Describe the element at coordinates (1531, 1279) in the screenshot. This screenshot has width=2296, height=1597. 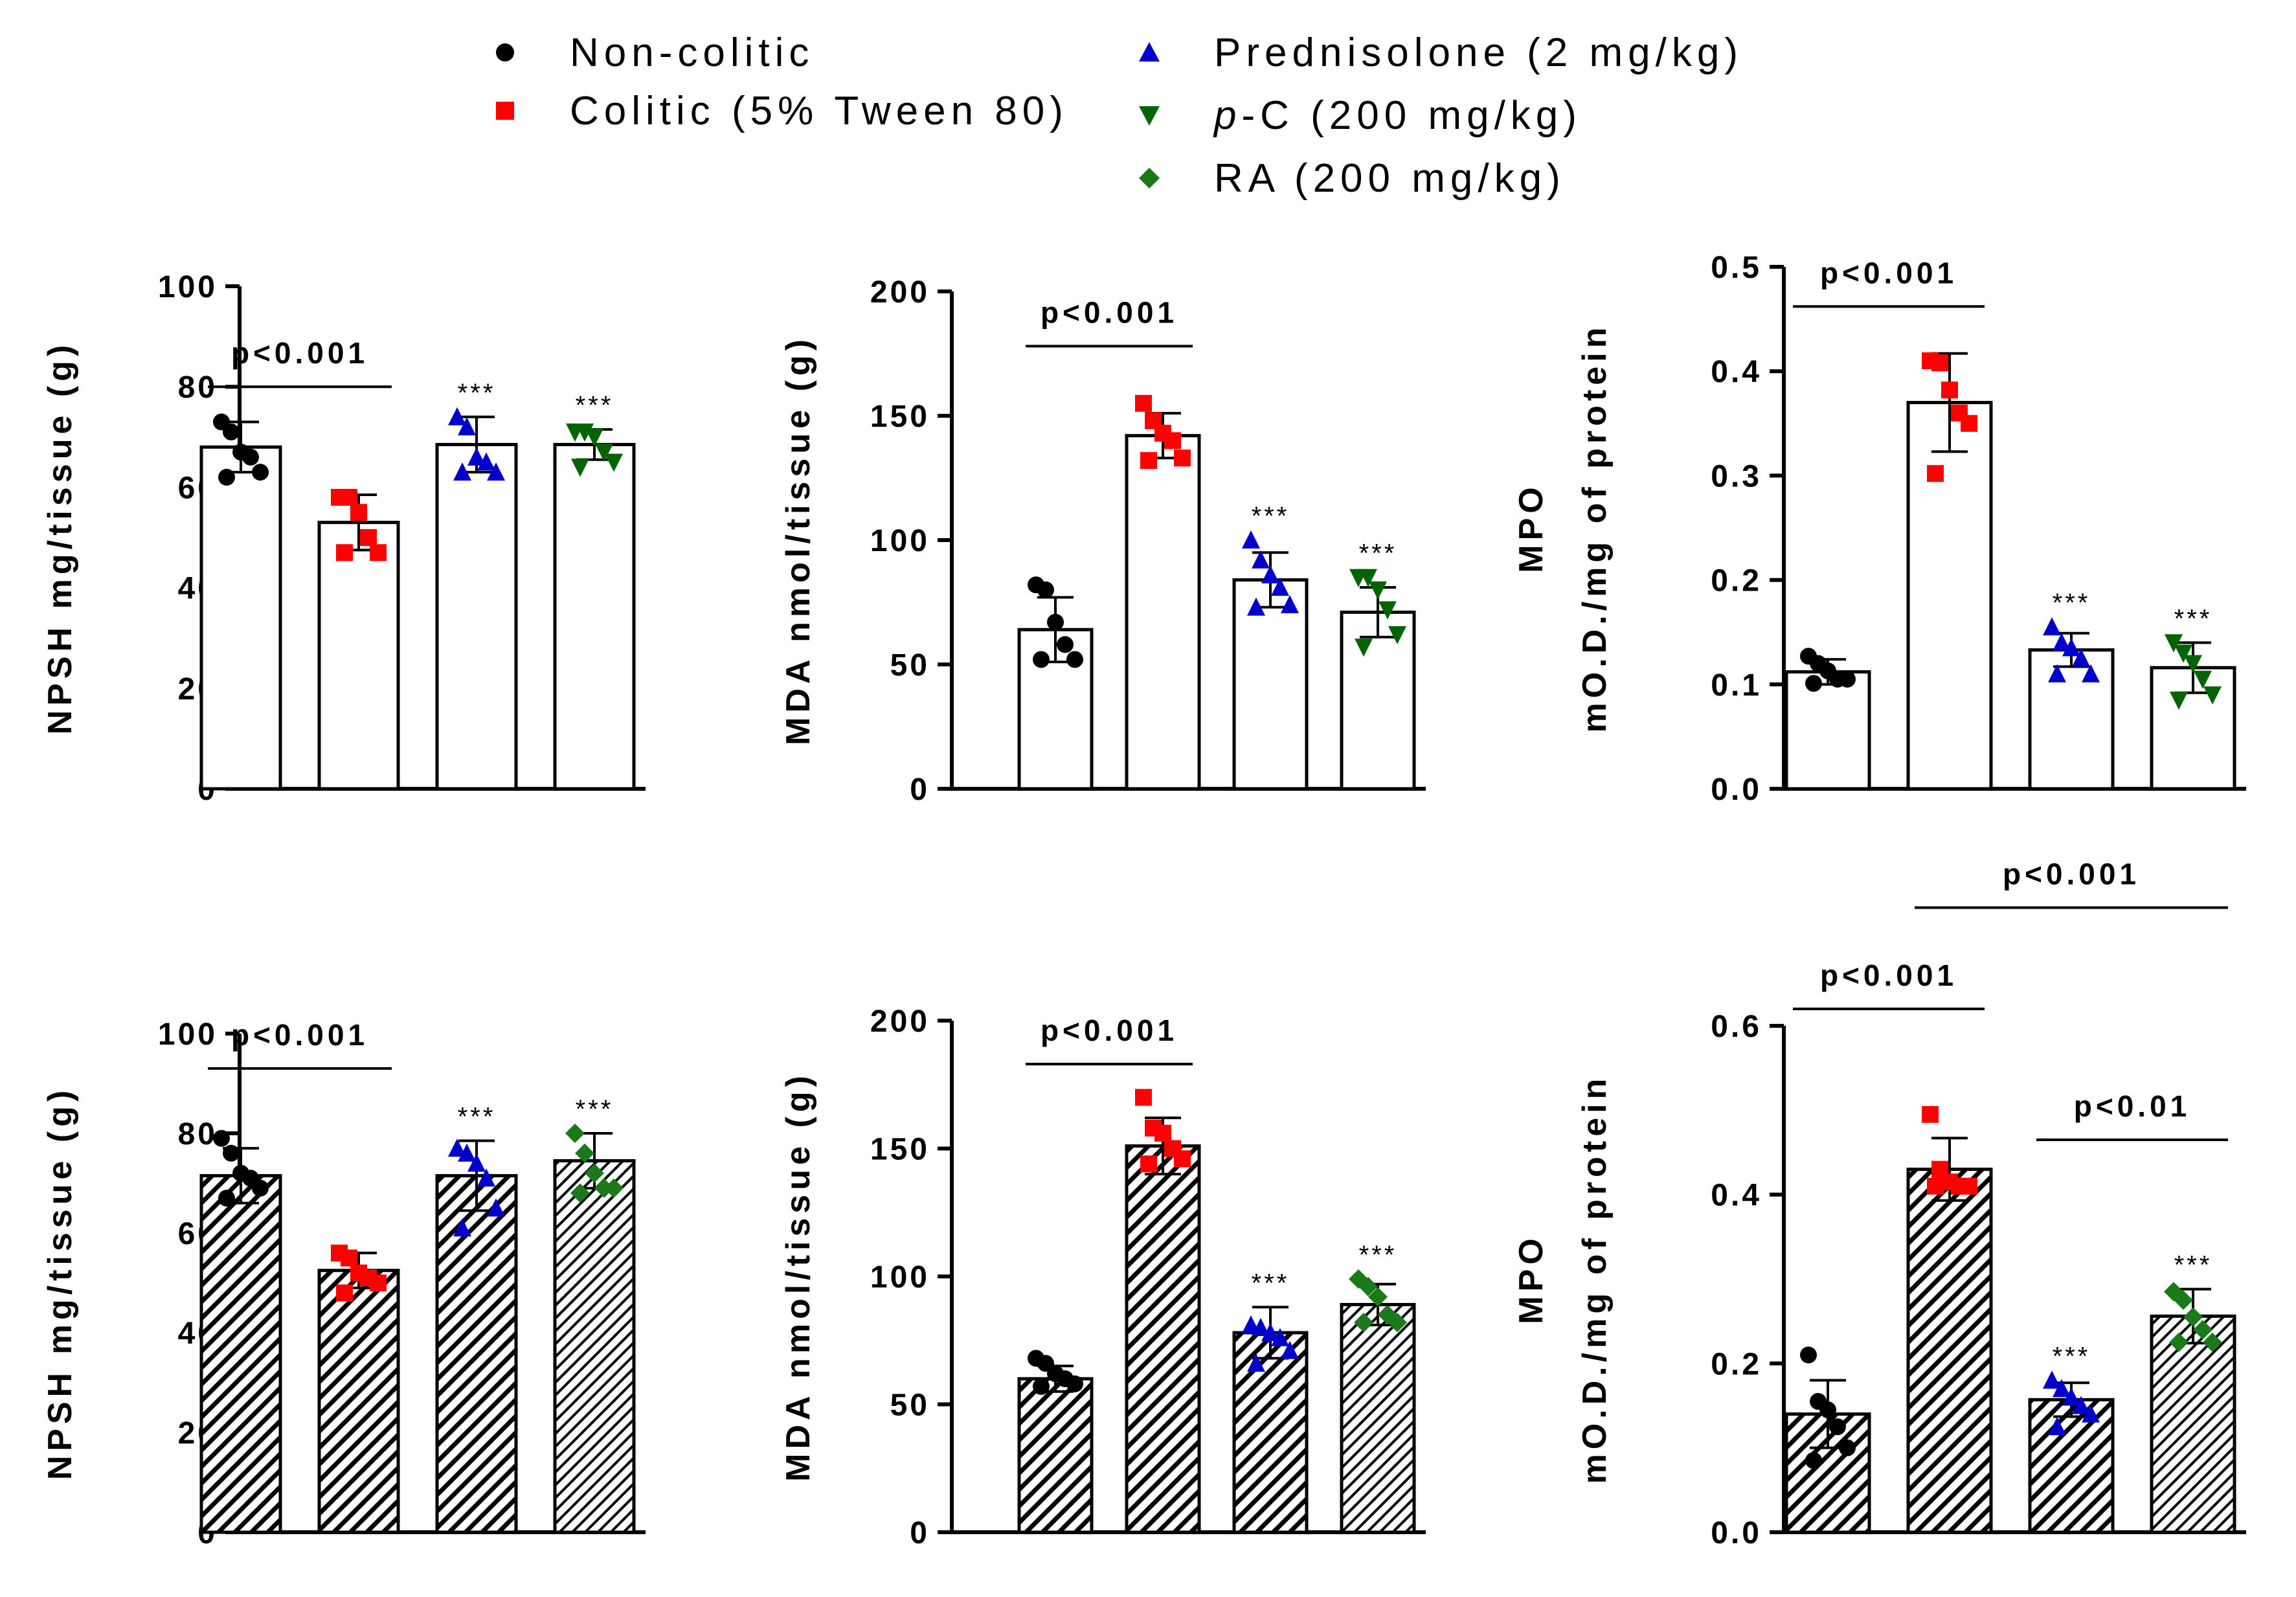
I see `y-axis-label: MPO` at that location.